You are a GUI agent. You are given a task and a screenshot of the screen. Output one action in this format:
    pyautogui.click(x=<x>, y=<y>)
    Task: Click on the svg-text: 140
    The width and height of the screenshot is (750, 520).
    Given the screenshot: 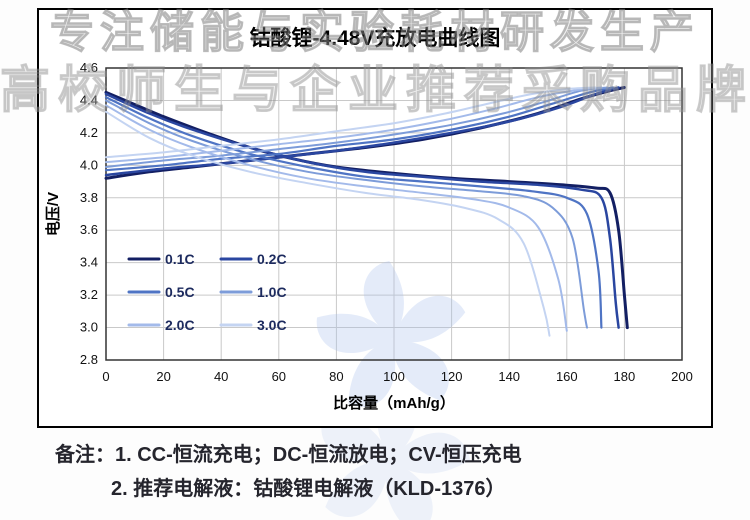 What is the action you would take?
    pyautogui.click(x=509, y=376)
    